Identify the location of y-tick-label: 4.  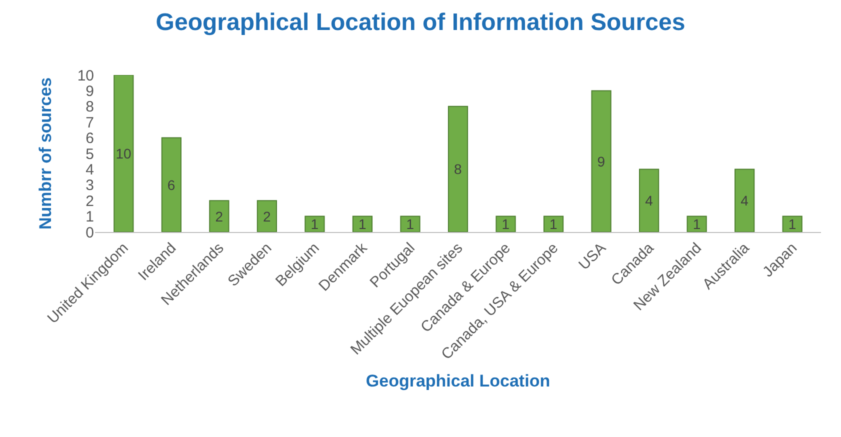
(90, 169).